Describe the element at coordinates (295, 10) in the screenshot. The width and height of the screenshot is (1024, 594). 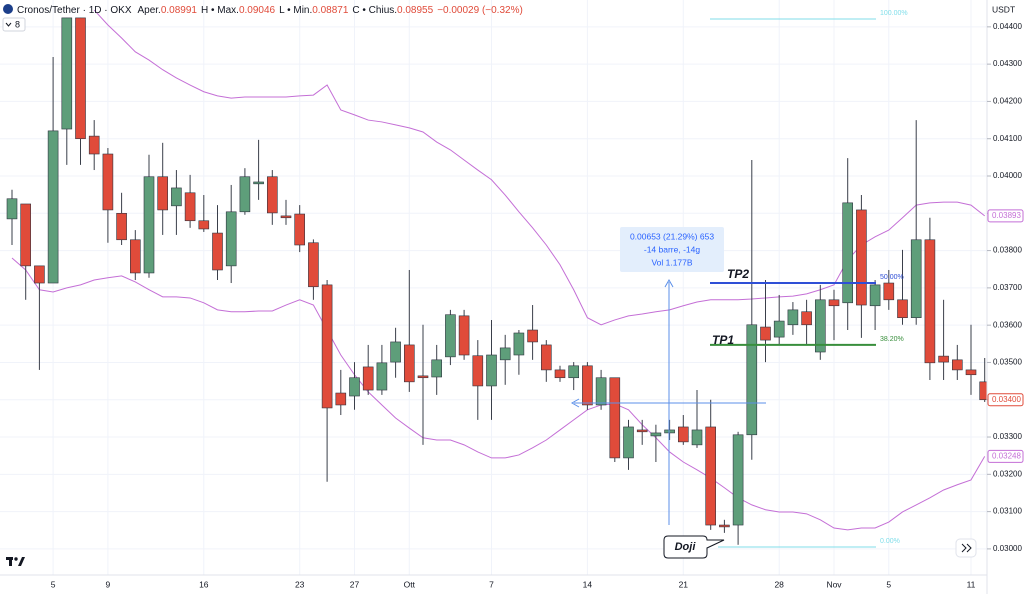
I see `ohlc-label: L • Min.` at that location.